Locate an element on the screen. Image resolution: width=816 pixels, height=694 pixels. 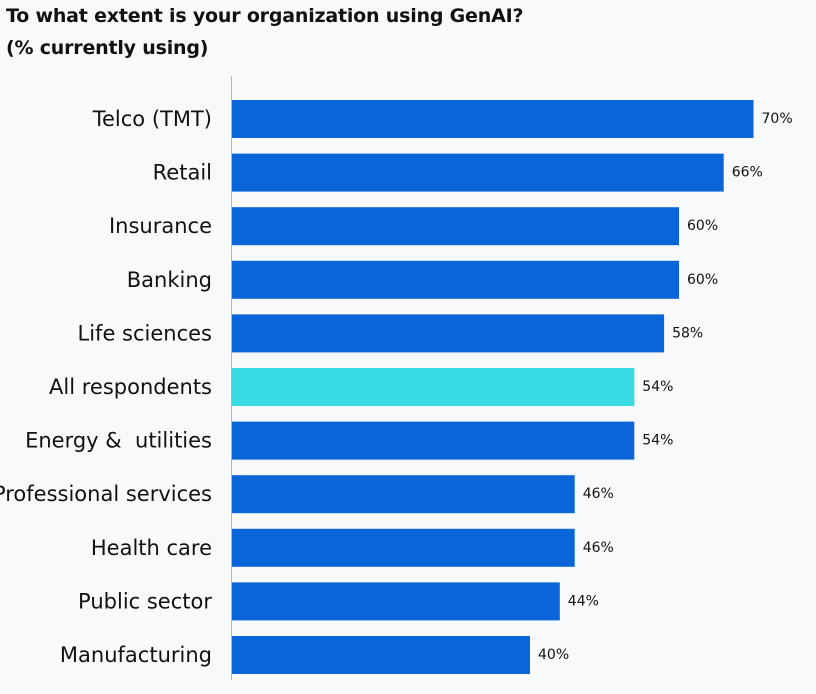
bar-professional-services is located at coordinates (403, 494).